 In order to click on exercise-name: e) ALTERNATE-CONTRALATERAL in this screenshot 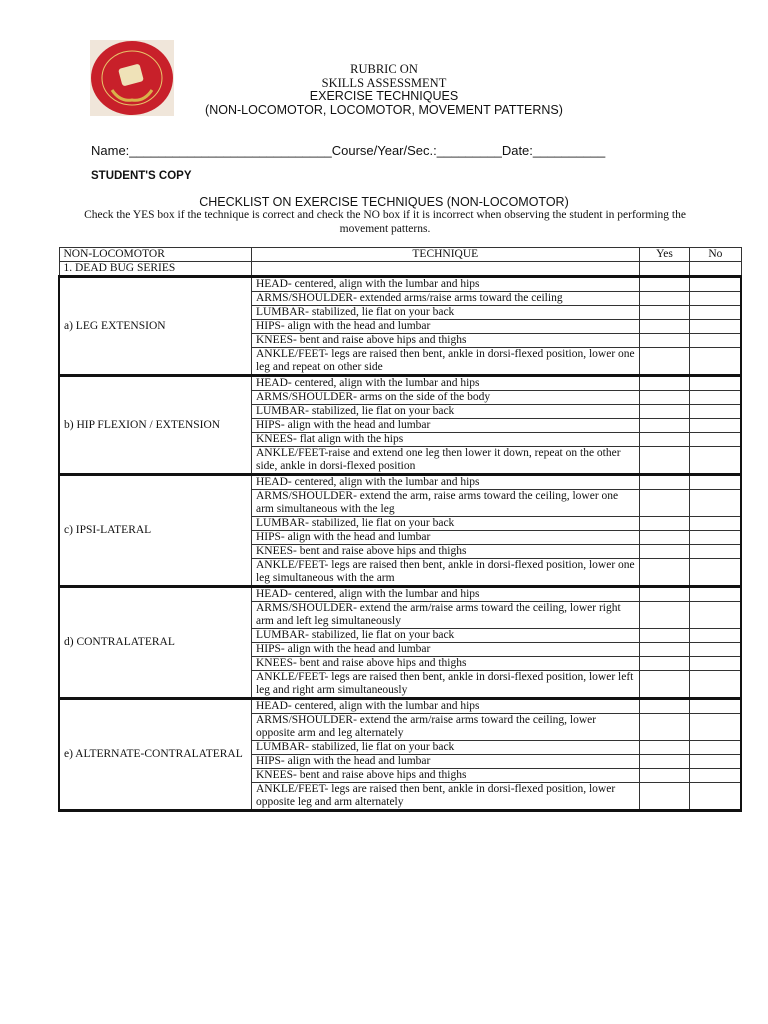, I will do `click(154, 754)`.